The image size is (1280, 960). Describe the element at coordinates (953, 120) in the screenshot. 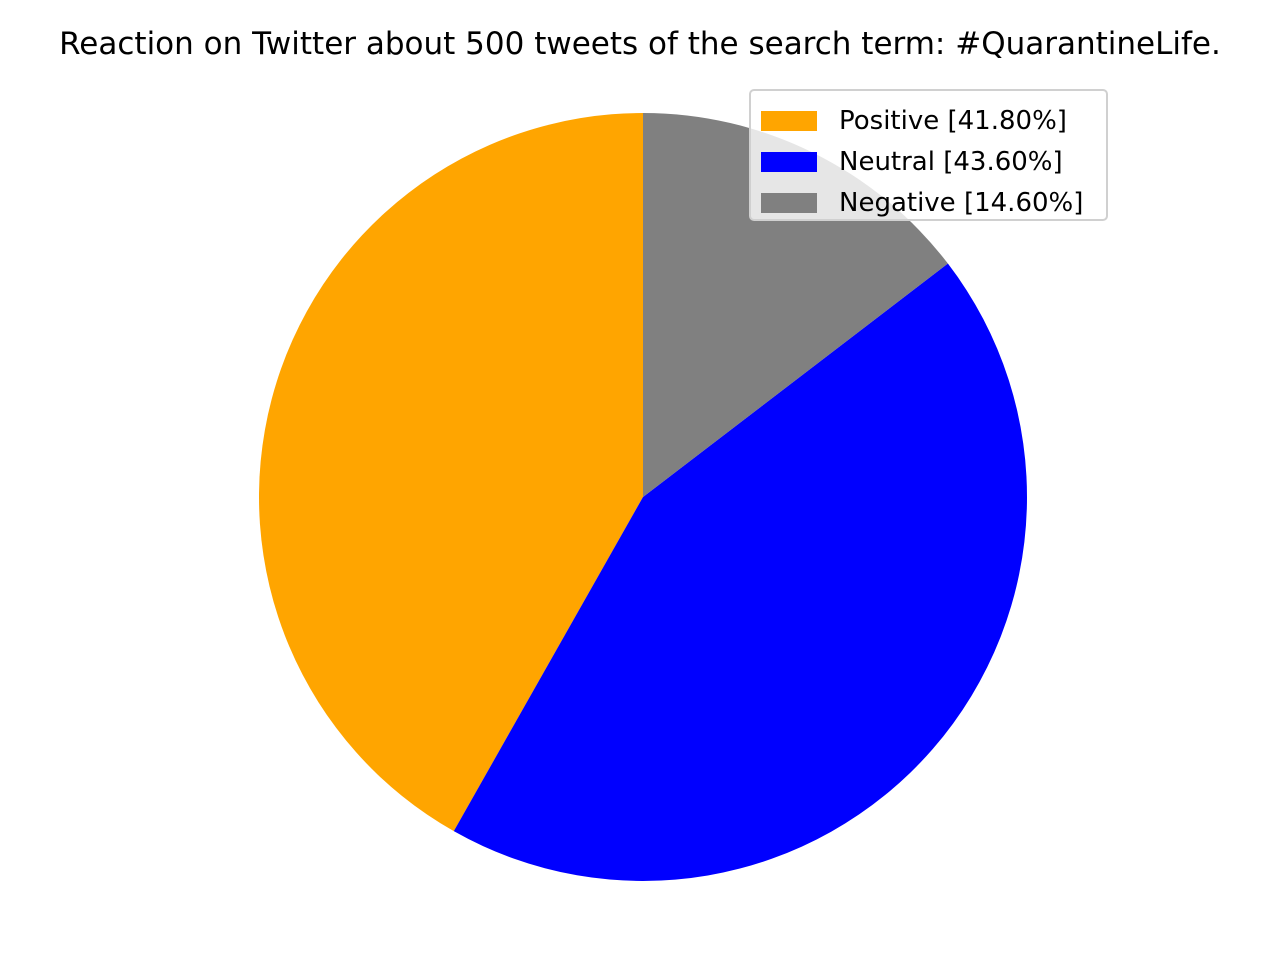

I see `legend-label-positive: Positive [41.80%]` at that location.